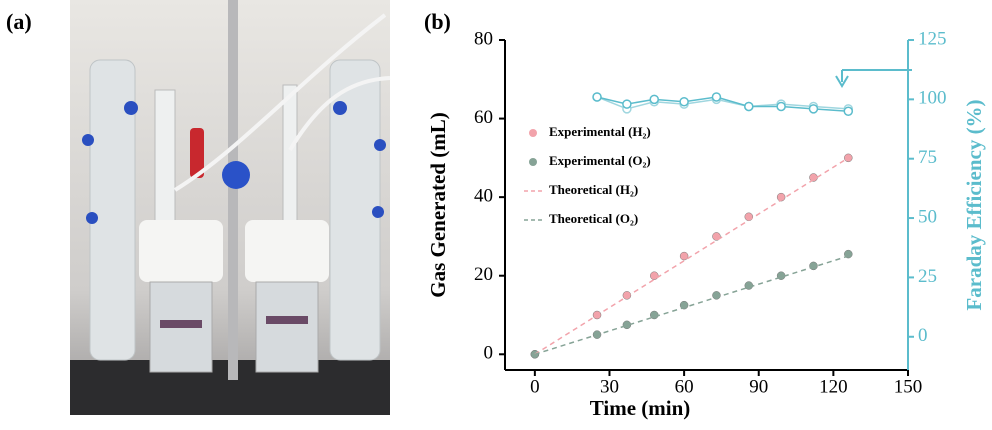 This screenshot has height=430, width=992. What do you see at coordinates (593, 218) in the screenshot?
I see `legend-label: Theoretical (O₂)` at bounding box center [593, 218].